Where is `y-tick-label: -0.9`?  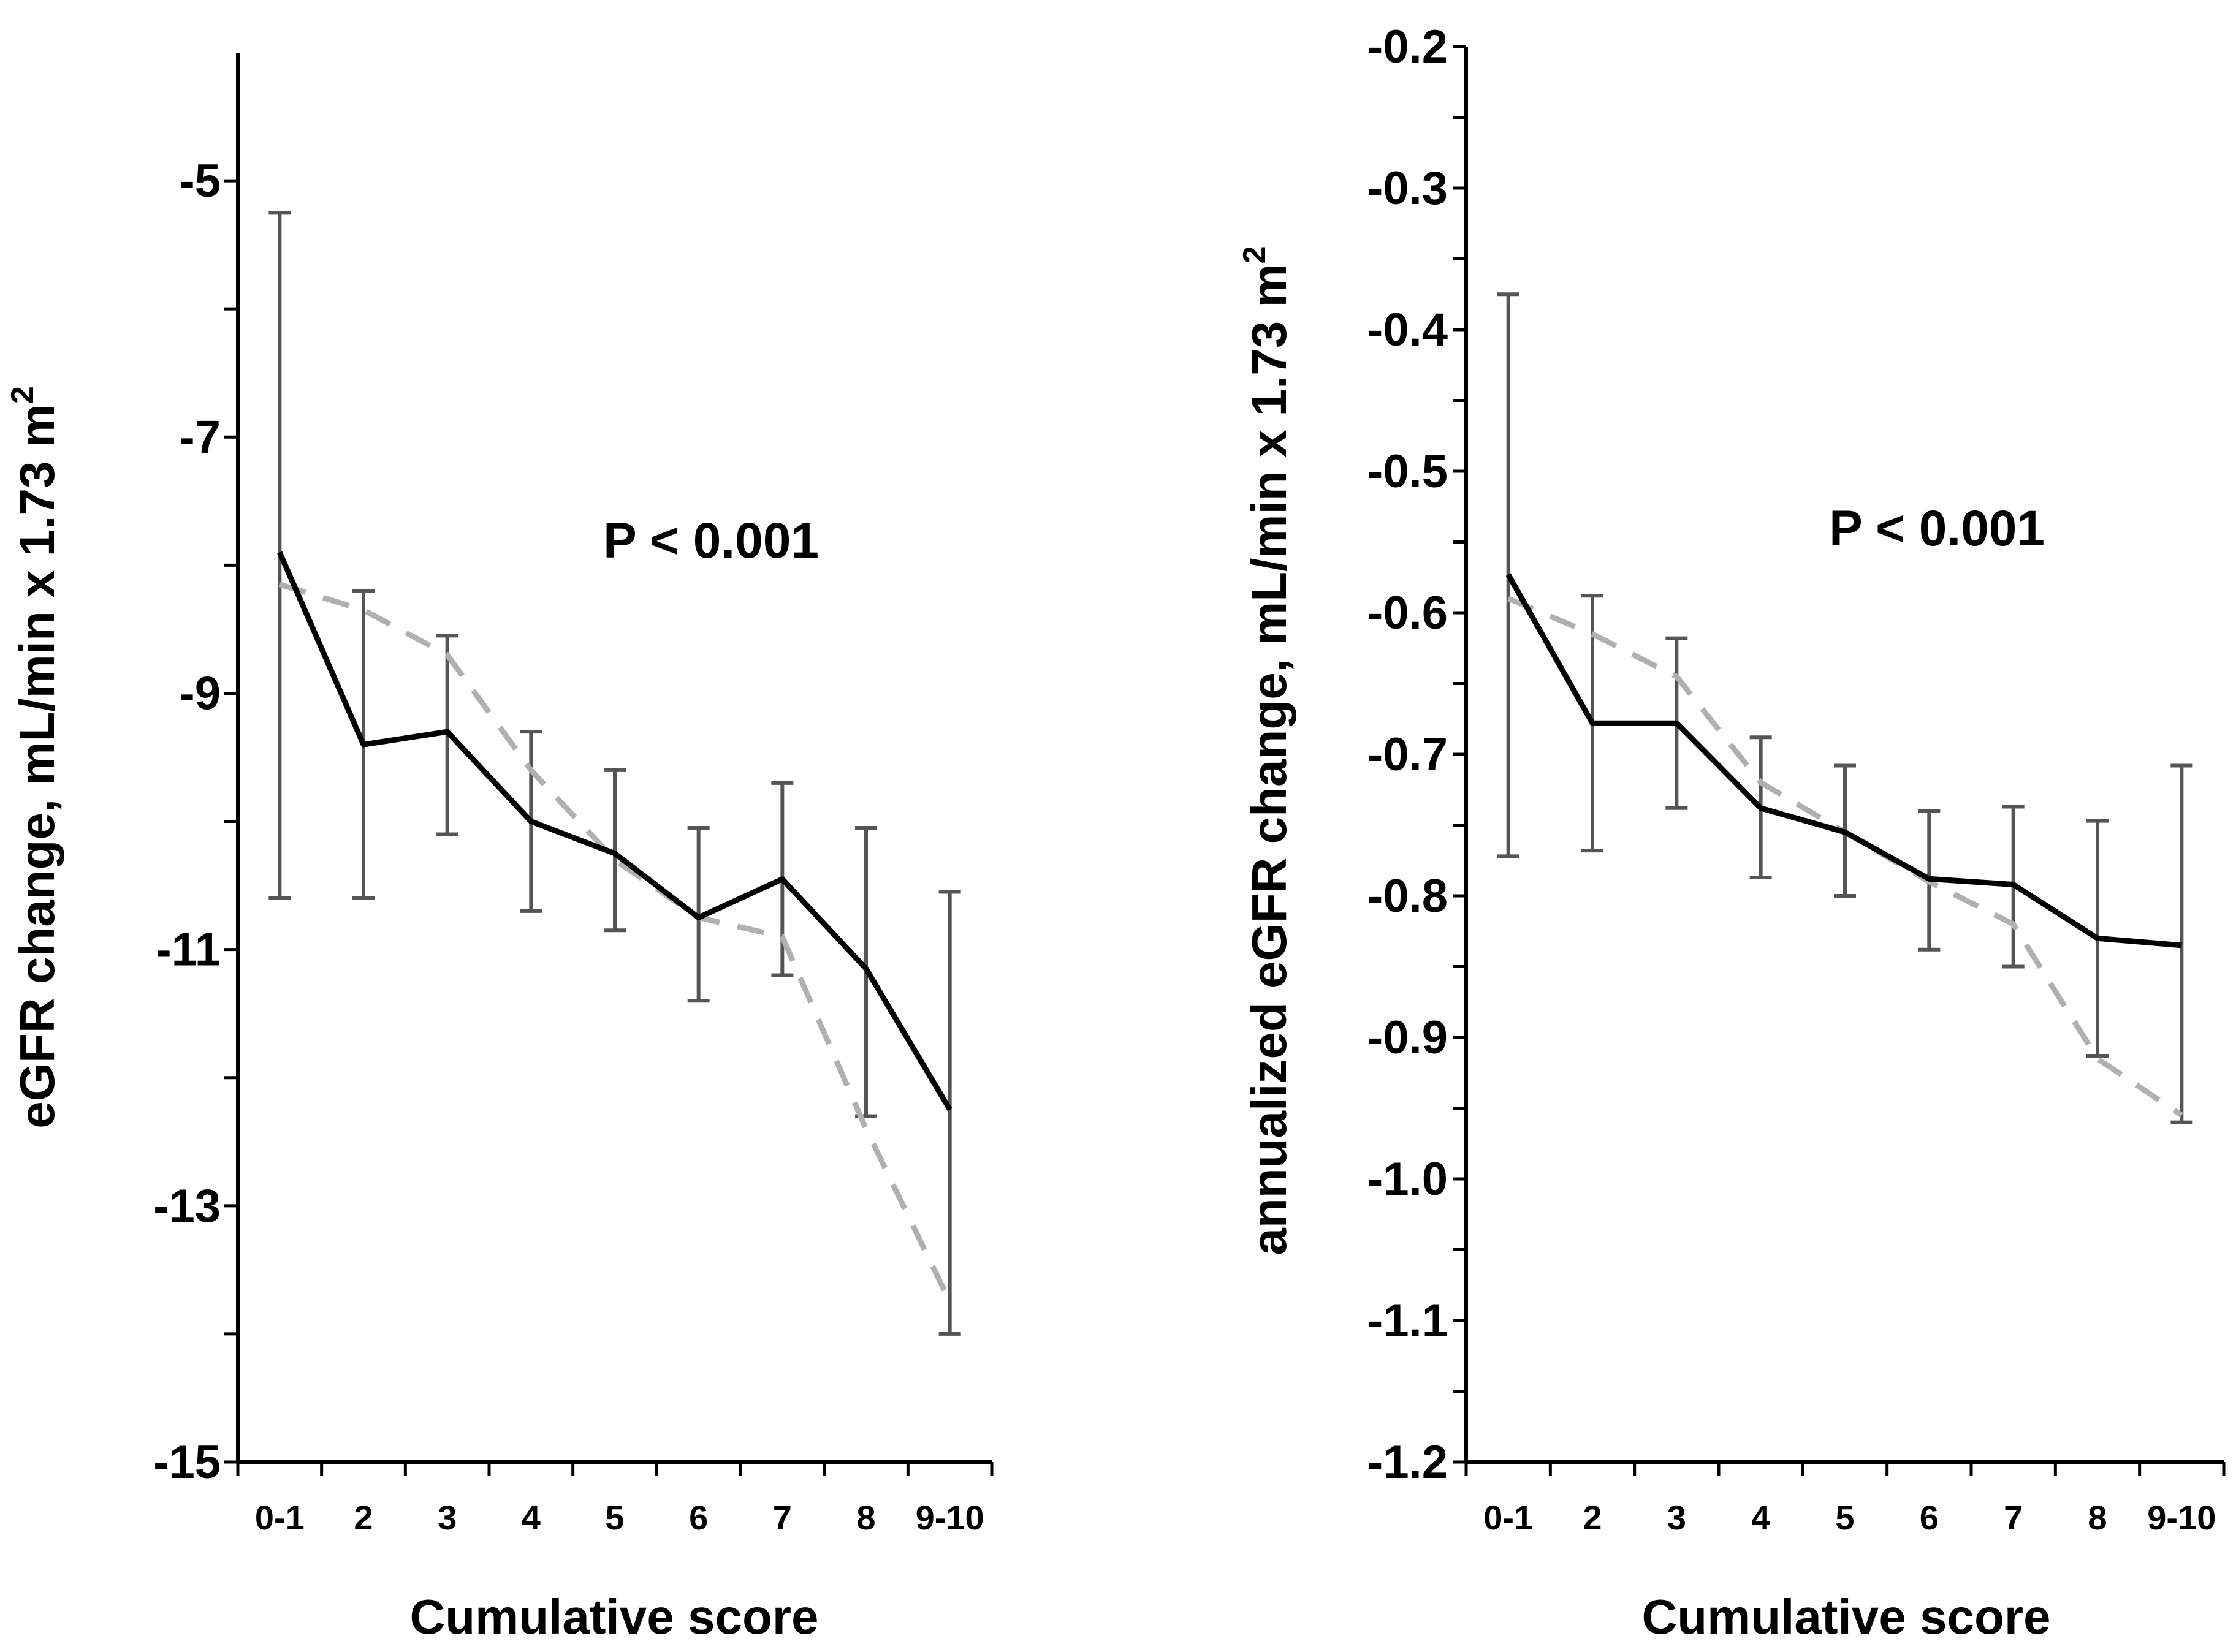 y-tick-label: -0.9 is located at coordinates (1407, 1038).